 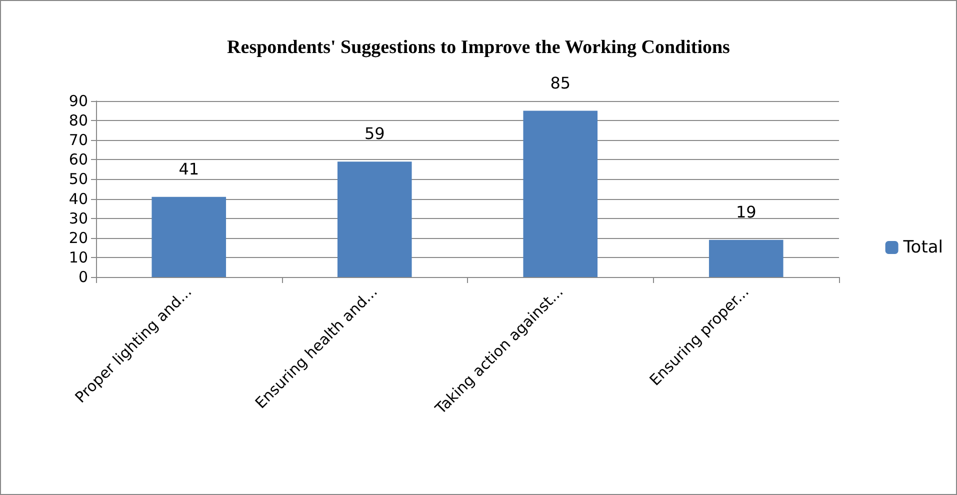 What do you see at coordinates (78, 140) in the screenshot?
I see `y-tick-label: 70` at bounding box center [78, 140].